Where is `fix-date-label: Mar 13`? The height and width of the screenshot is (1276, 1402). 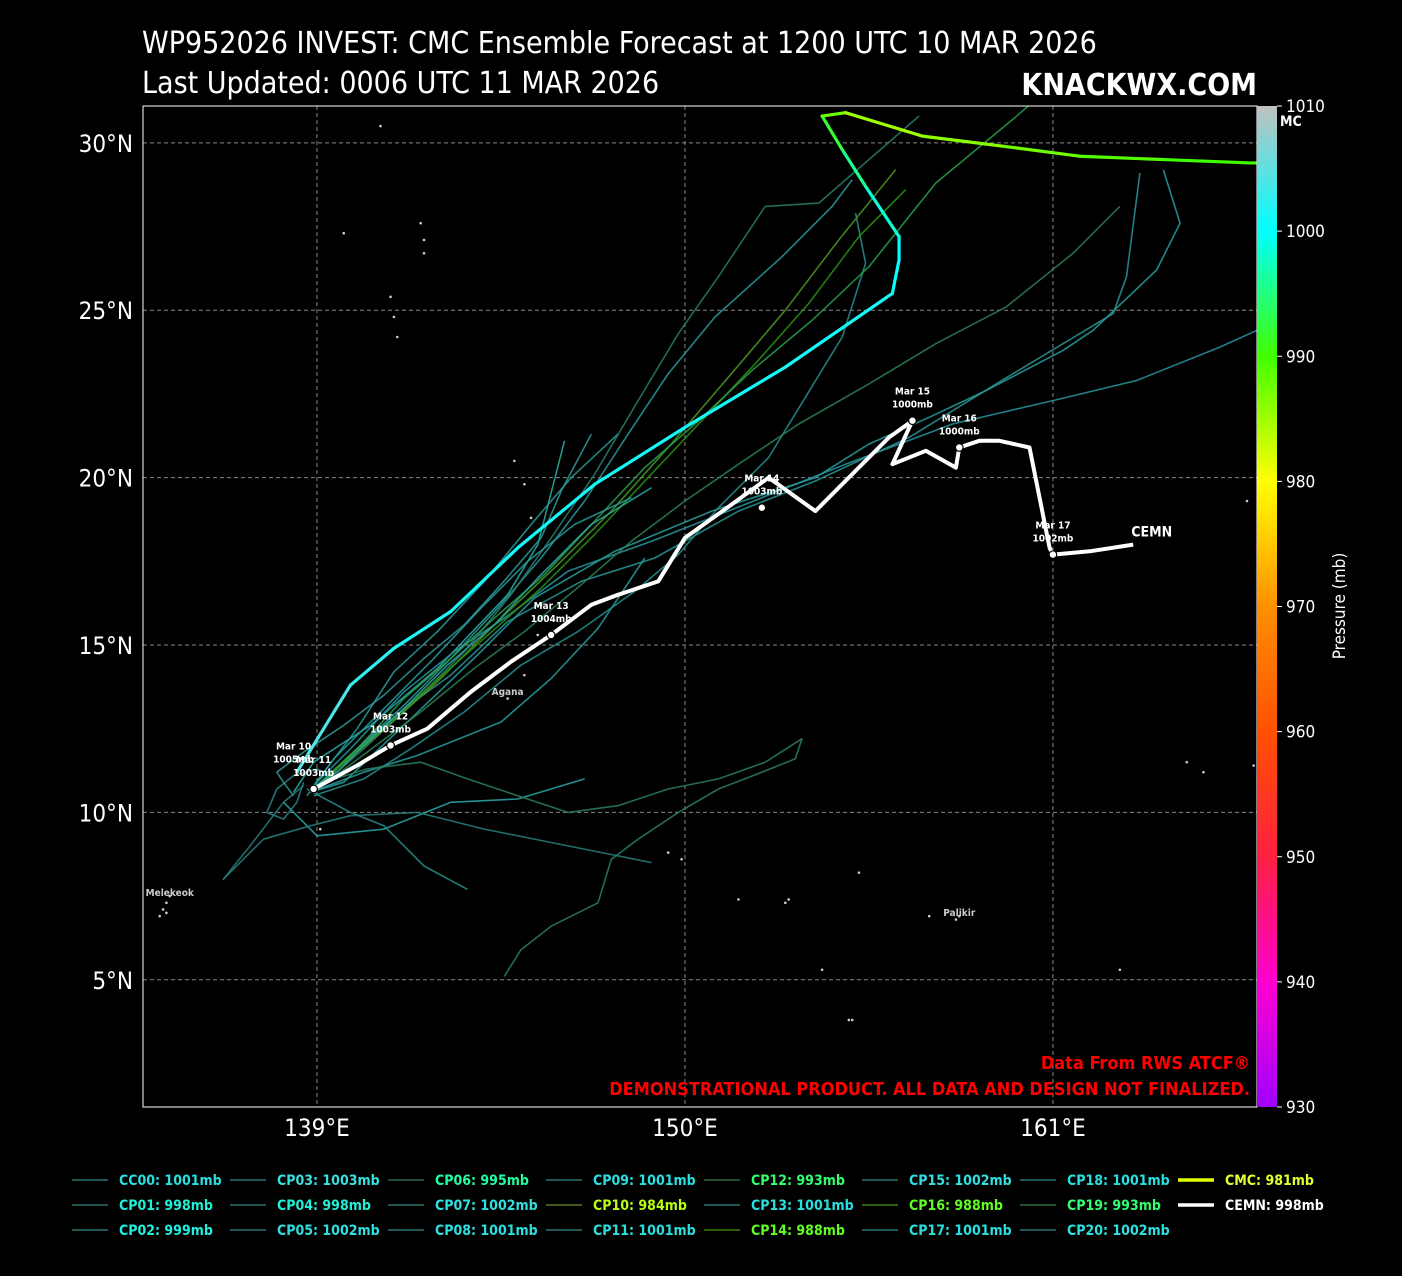
fix-date-label: Mar 13 is located at coordinates (551, 606).